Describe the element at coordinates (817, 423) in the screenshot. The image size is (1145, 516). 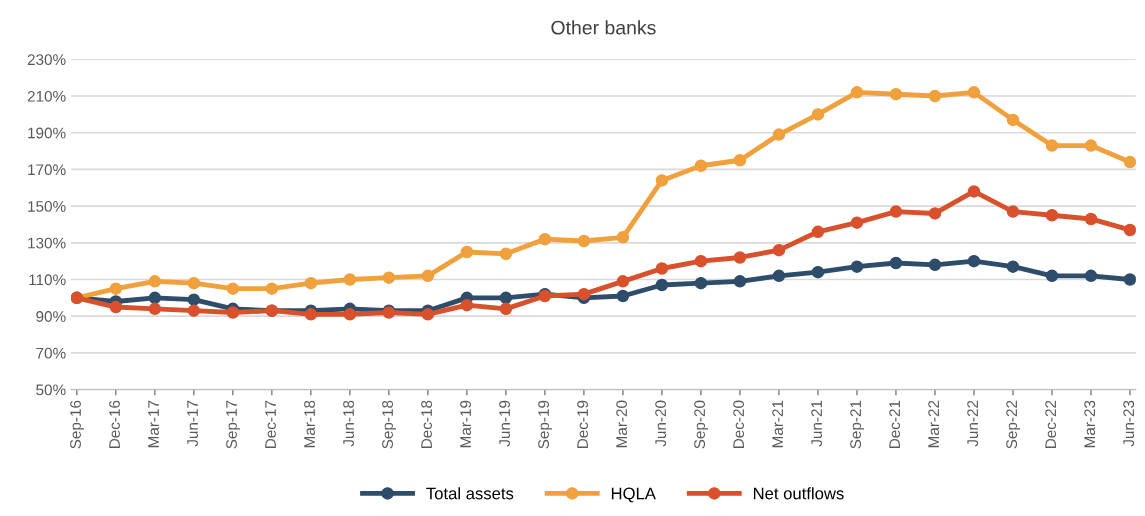
I see `x-tick-label: Jun-21` at that location.